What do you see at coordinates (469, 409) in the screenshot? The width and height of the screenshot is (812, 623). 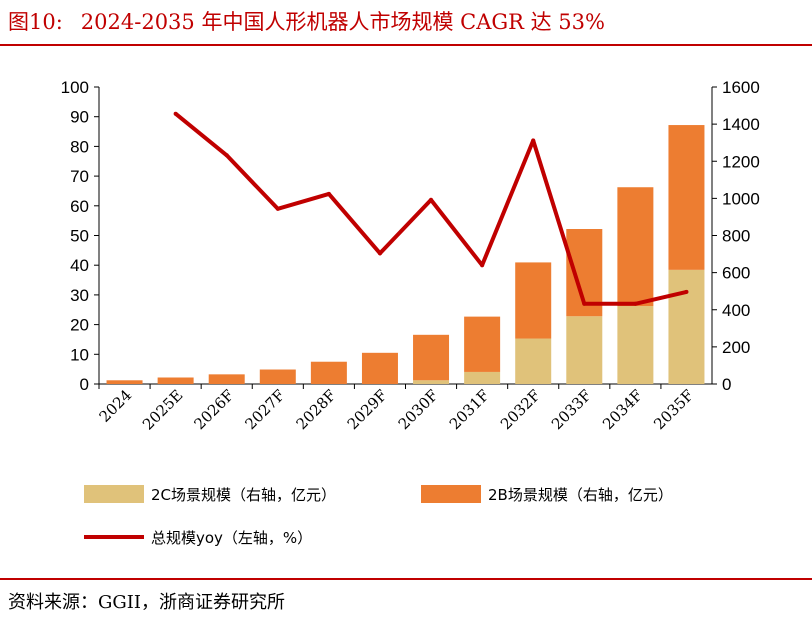 I see `x-tick-label: 2031F` at bounding box center [469, 409].